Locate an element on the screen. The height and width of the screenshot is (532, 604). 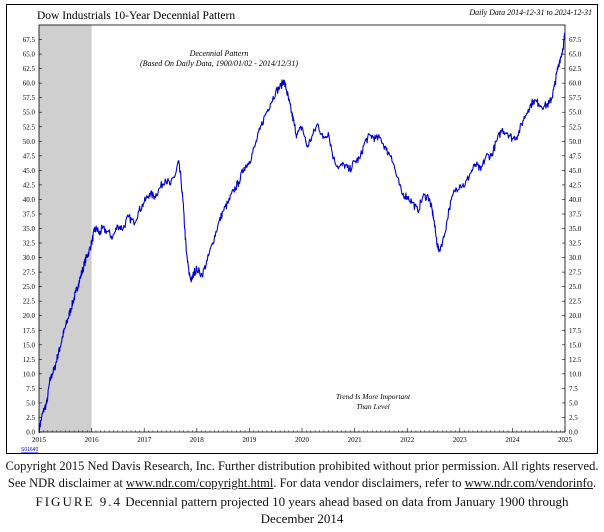
x-tick-label: 2021 is located at coordinates (355, 440).